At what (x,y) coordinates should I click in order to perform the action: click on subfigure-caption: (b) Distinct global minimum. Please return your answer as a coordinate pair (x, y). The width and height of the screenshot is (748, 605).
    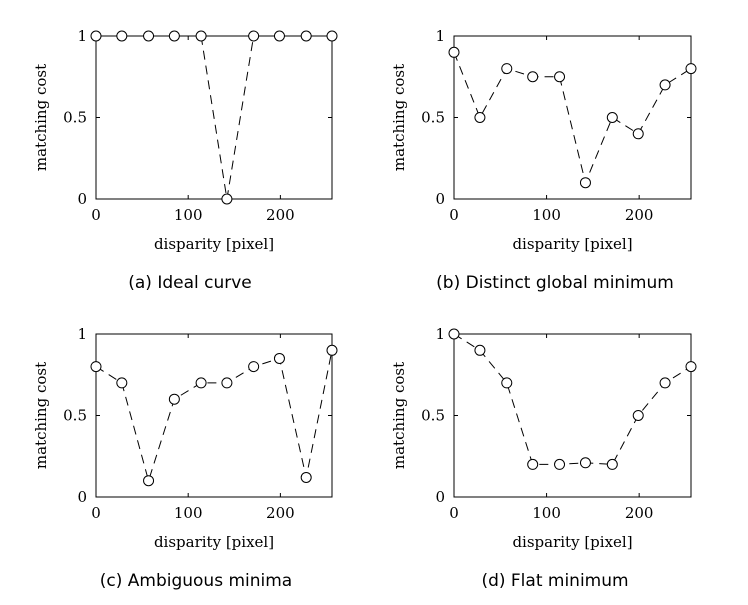
    Looking at the image, I should click on (555, 283).